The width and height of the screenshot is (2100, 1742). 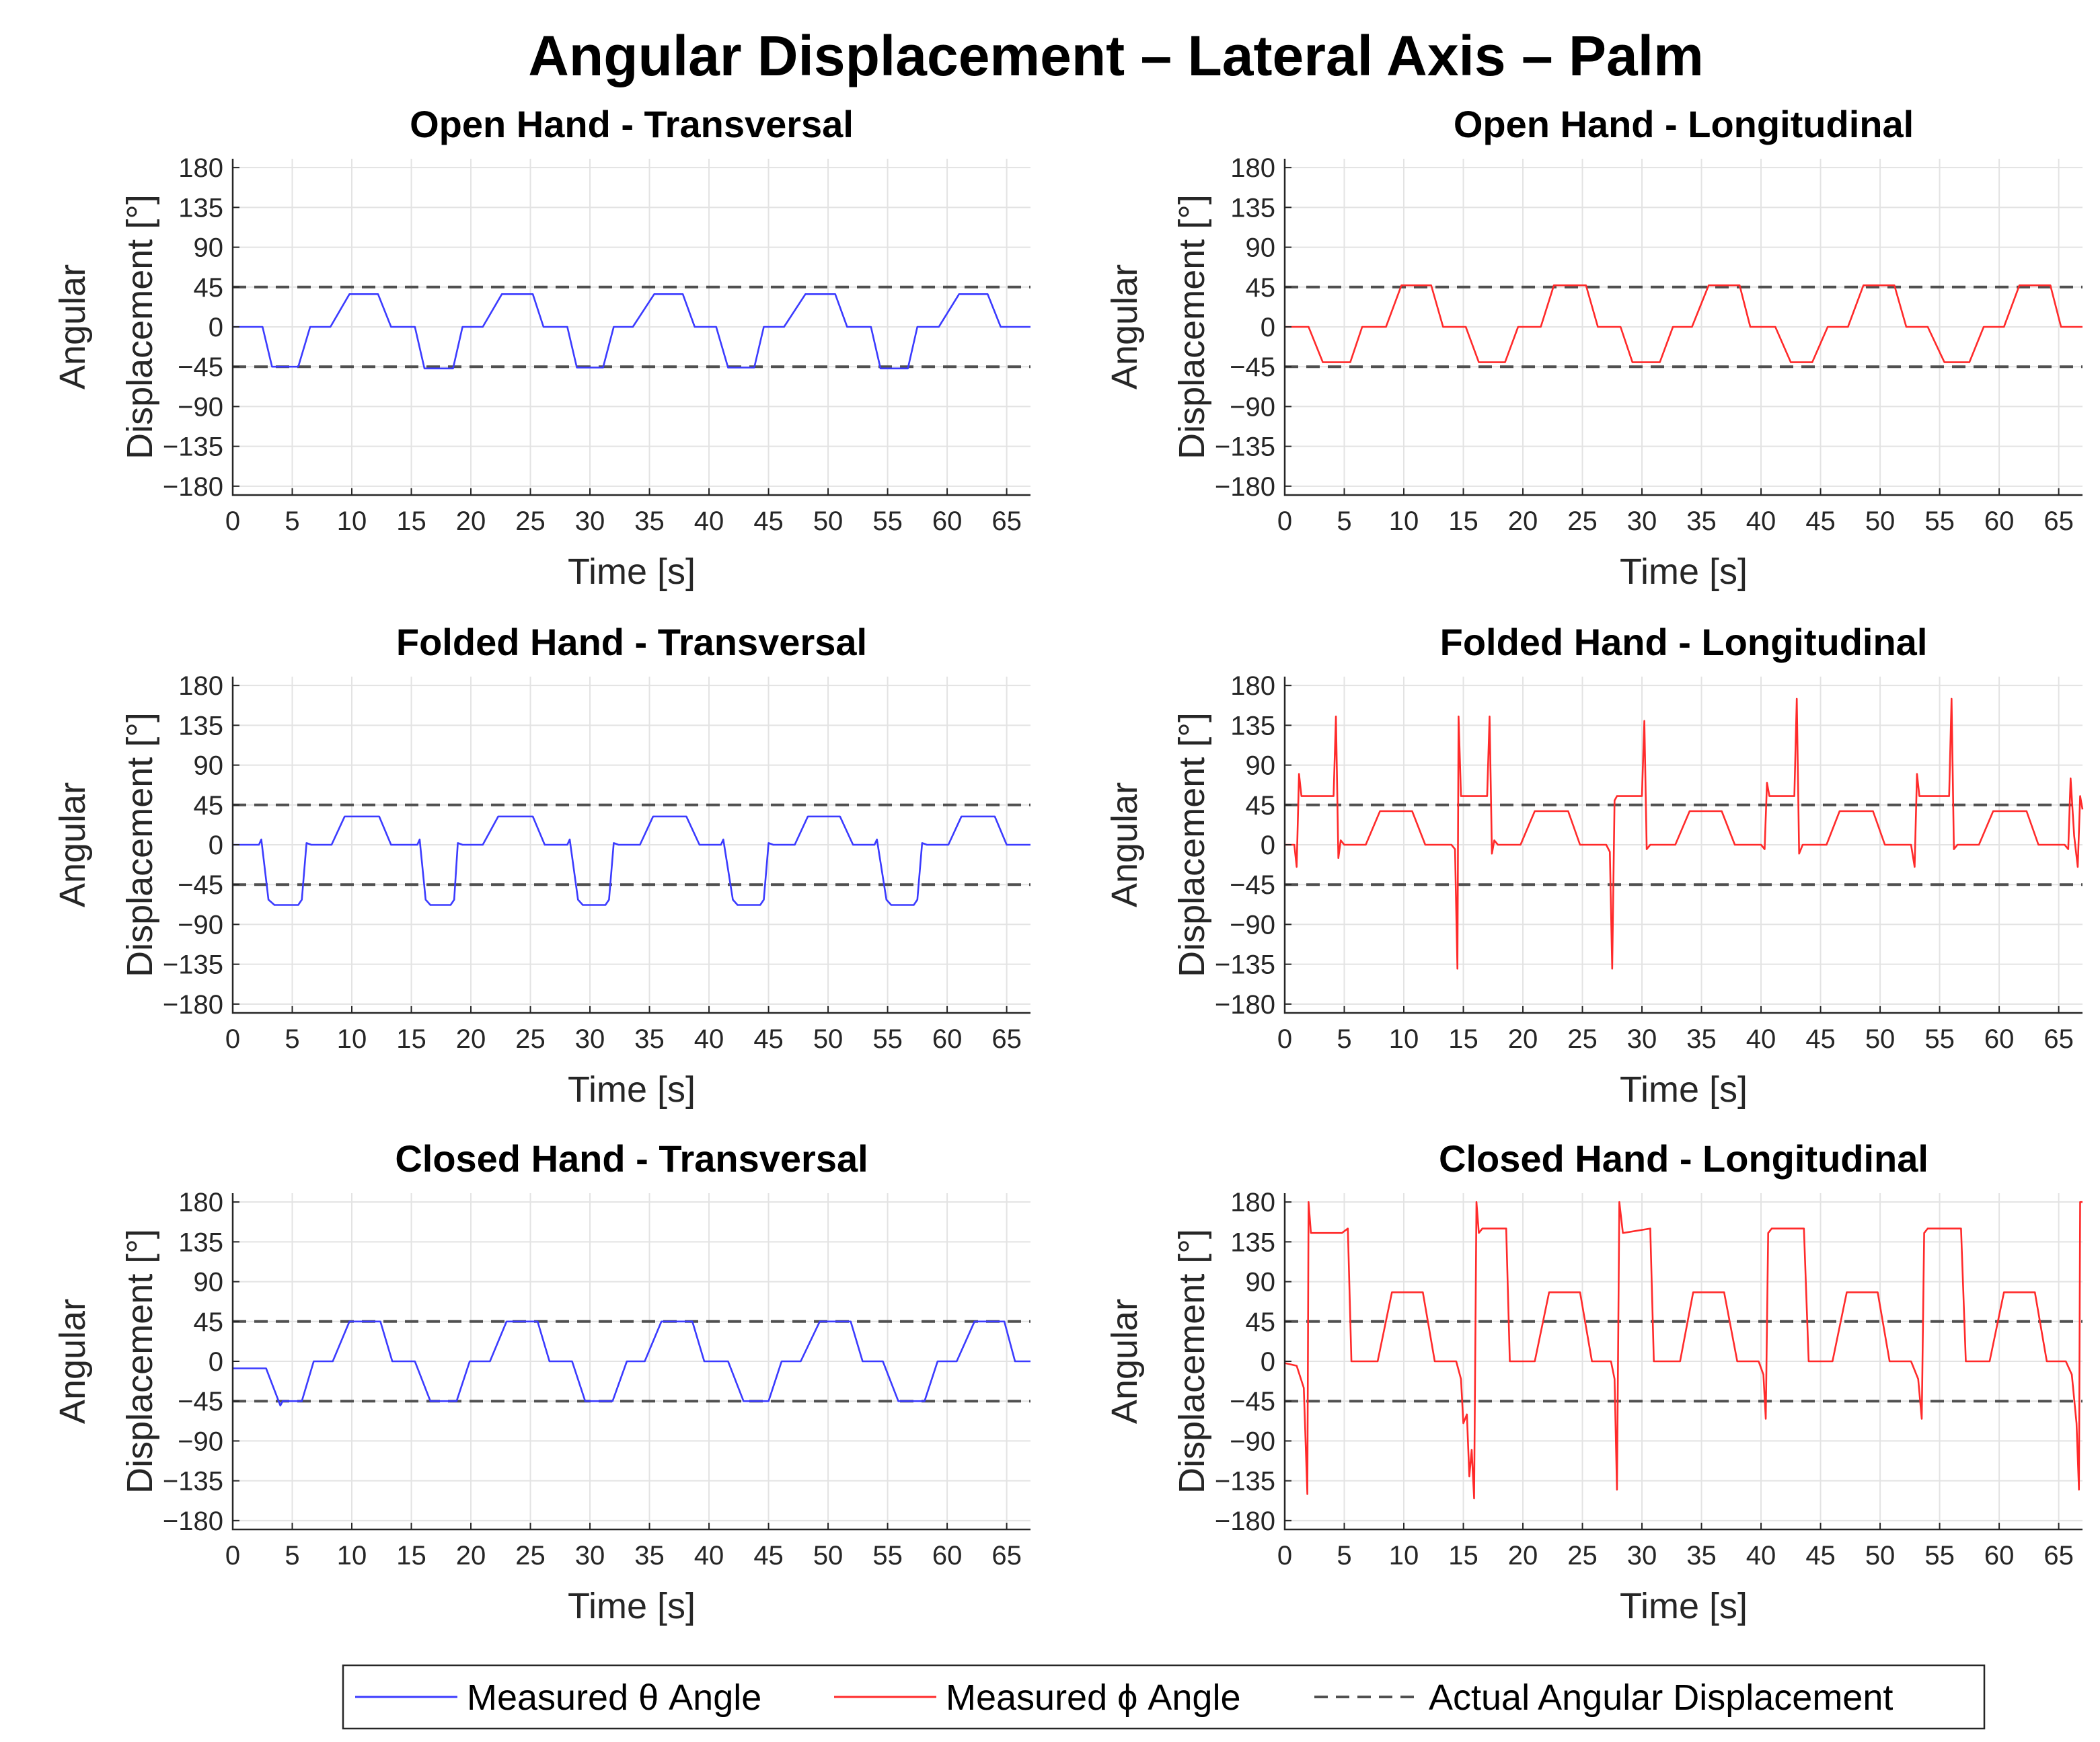 What do you see at coordinates (72, 326) in the screenshot?
I see `y-axis-label-line1: Angular` at bounding box center [72, 326].